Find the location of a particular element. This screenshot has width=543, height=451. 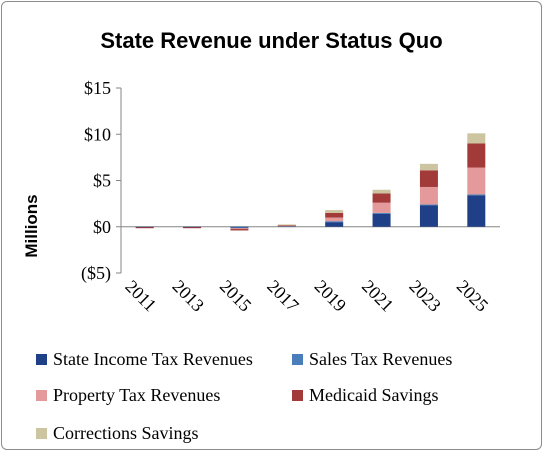

legend-item: Sales Tax Revenues is located at coordinates (372, 359).